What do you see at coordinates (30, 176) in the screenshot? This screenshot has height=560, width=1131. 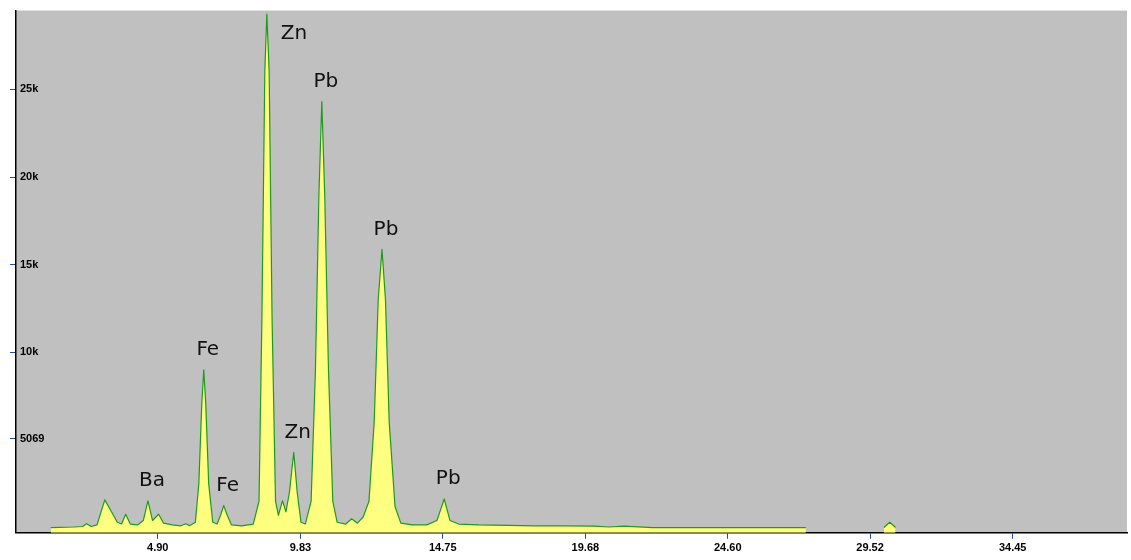 I see `y-tick-label: 20k` at bounding box center [30, 176].